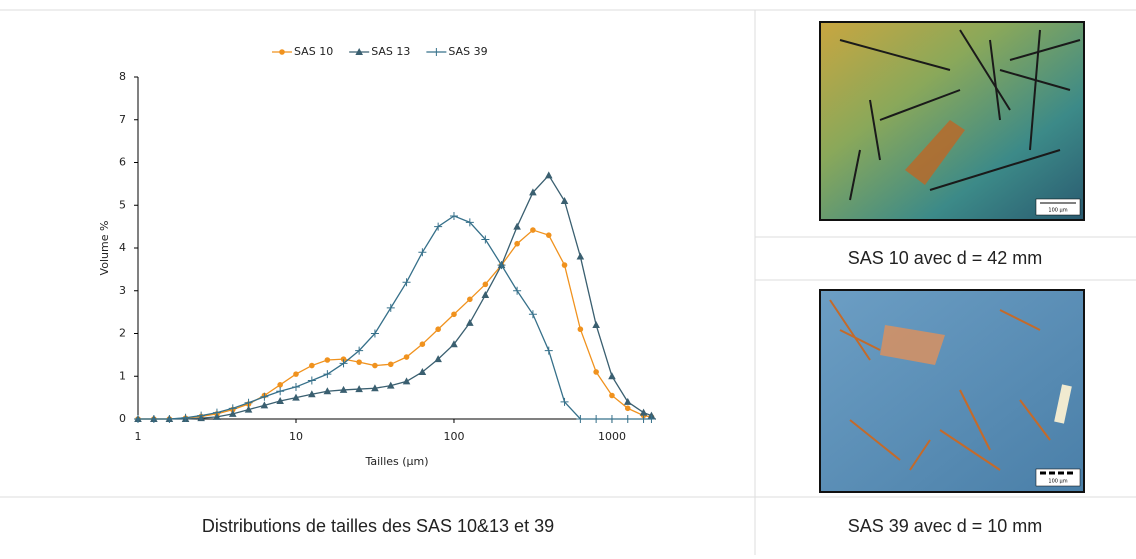 This screenshot has height=559, width=1136. What do you see at coordinates (296, 436) in the screenshot?
I see `x-tick-label: 10` at bounding box center [296, 436].